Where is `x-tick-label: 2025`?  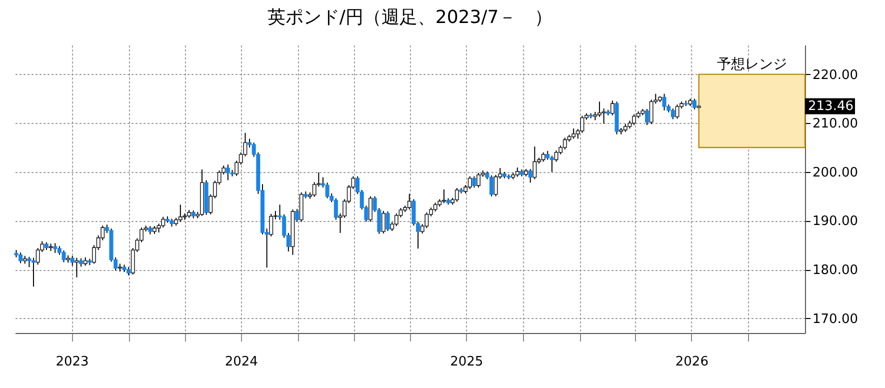
x-tick-label: 2025 is located at coordinates (467, 362).